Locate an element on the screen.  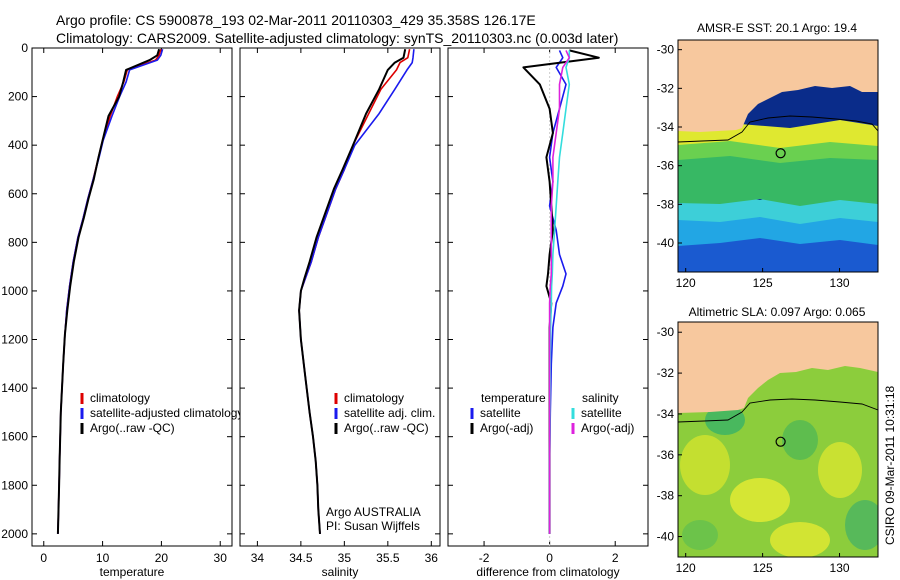
y-tick-label: 1200 is located at coordinates (14, 340).